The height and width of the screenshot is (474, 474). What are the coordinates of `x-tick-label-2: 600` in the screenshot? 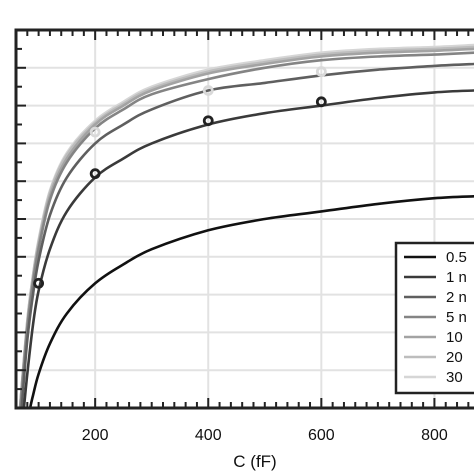 It's located at (321, 435).